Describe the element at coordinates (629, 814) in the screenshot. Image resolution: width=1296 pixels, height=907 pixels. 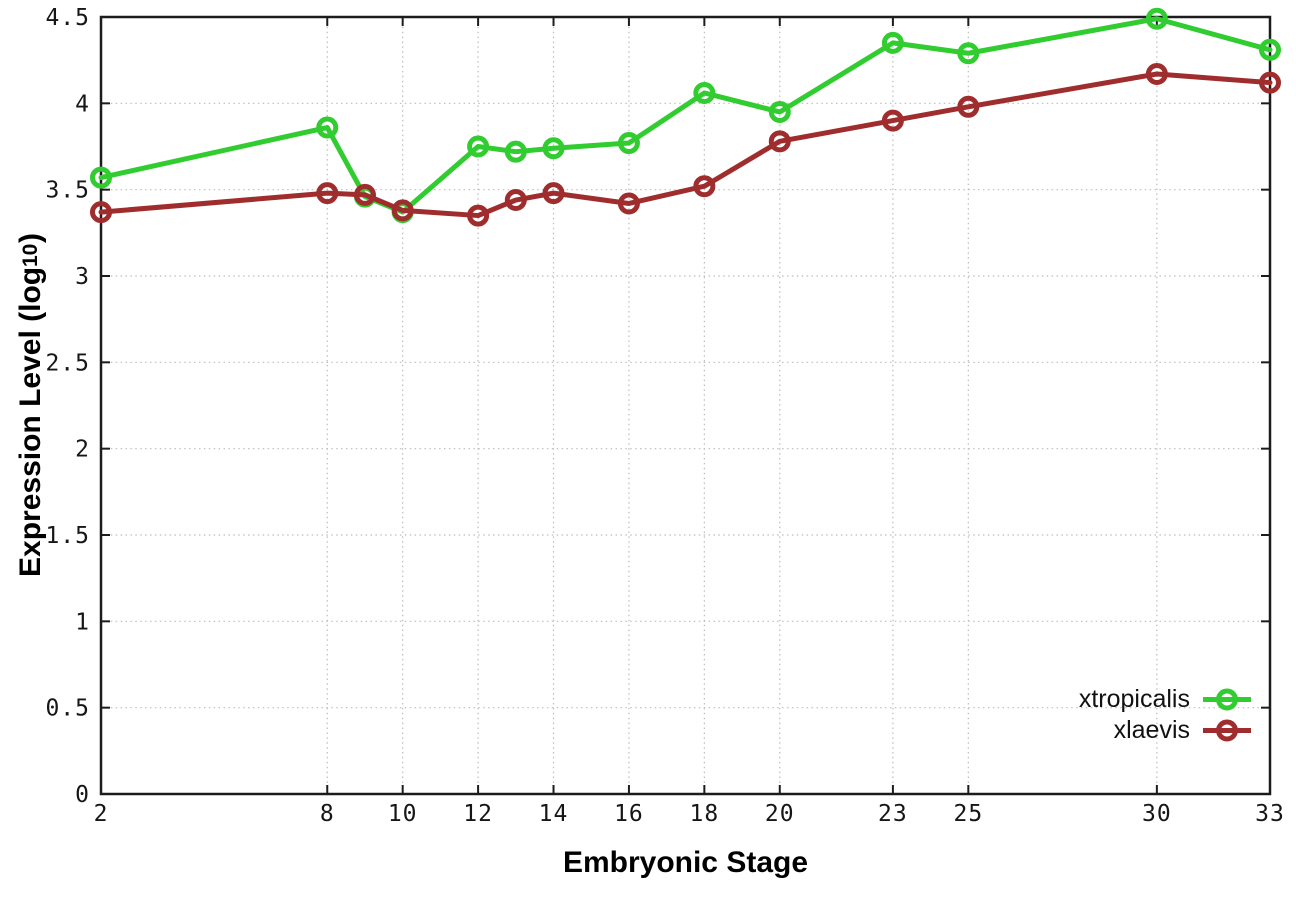
I see `x-tick-label: 16` at that location.